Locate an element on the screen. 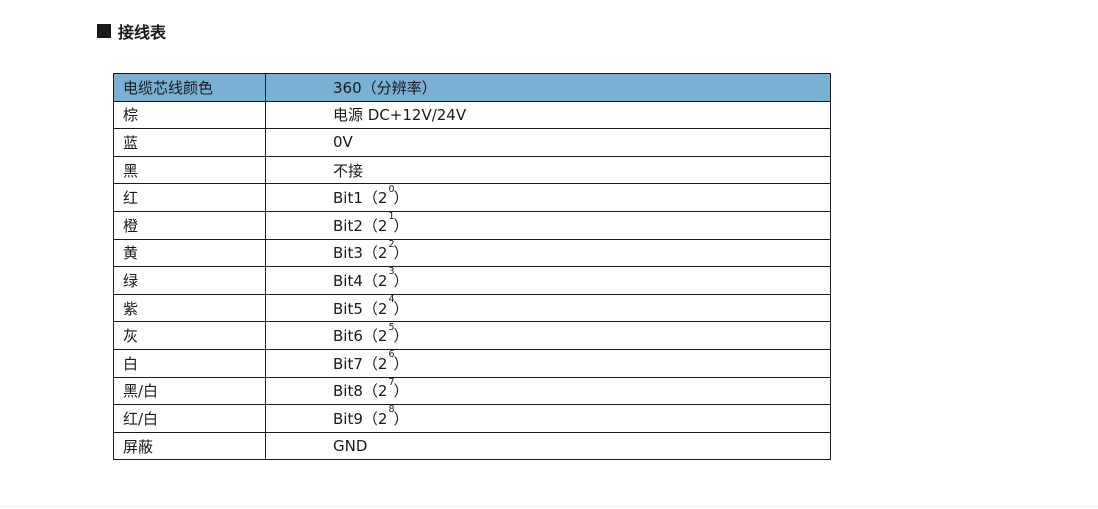 This screenshot has height=509, width=1098. signal-cell: Bit3（22） is located at coordinates (548, 253).